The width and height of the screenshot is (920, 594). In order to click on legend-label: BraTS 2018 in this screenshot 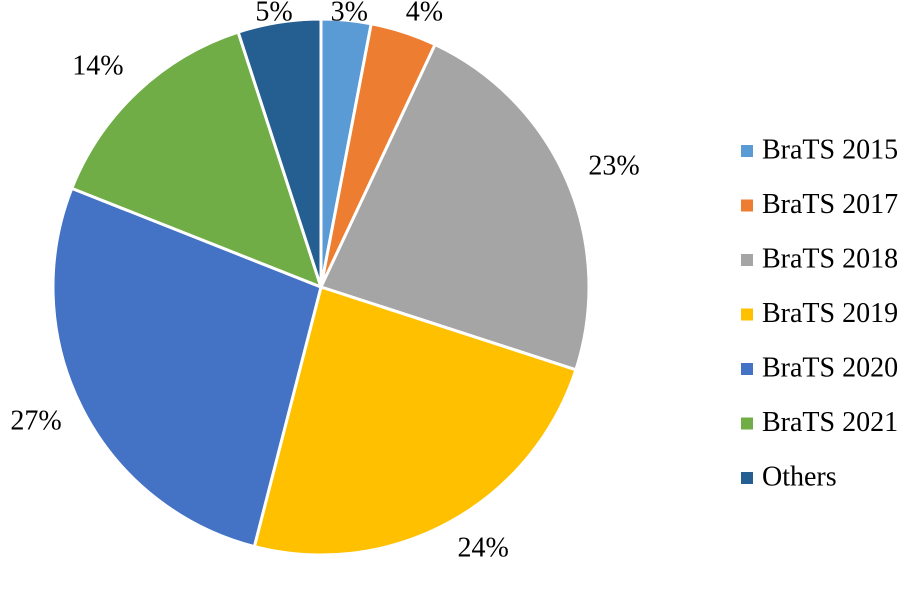, I will do `click(830, 258)`.